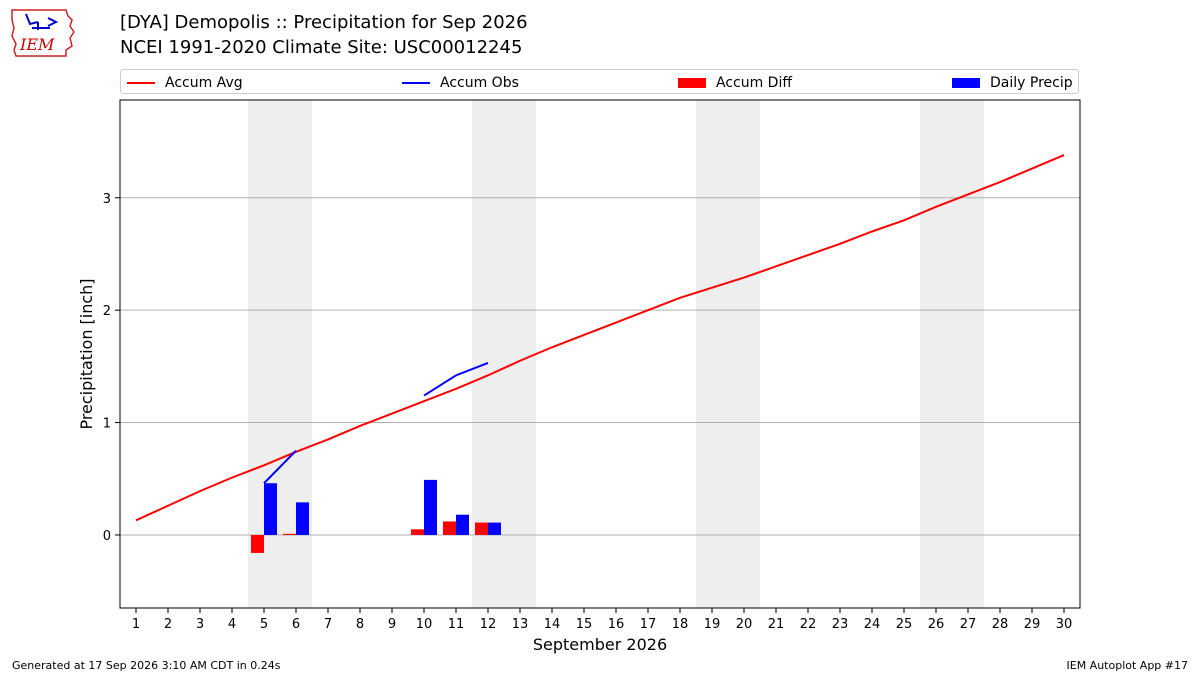 The height and width of the screenshot is (675, 1200). What do you see at coordinates (424, 624) in the screenshot?
I see `x-tick-label: 10` at bounding box center [424, 624].